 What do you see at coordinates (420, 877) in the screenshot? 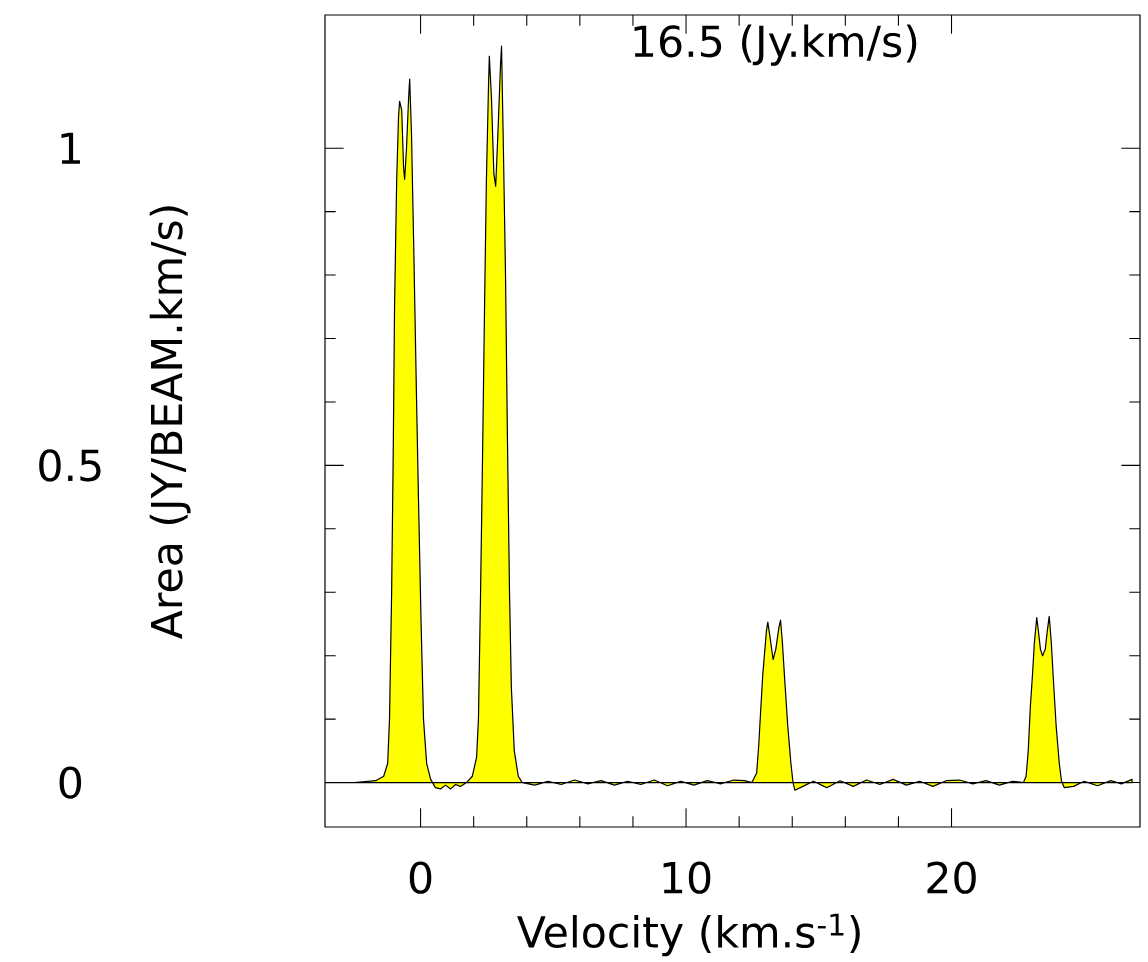
I see `x-tick-label: 0` at bounding box center [420, 877].